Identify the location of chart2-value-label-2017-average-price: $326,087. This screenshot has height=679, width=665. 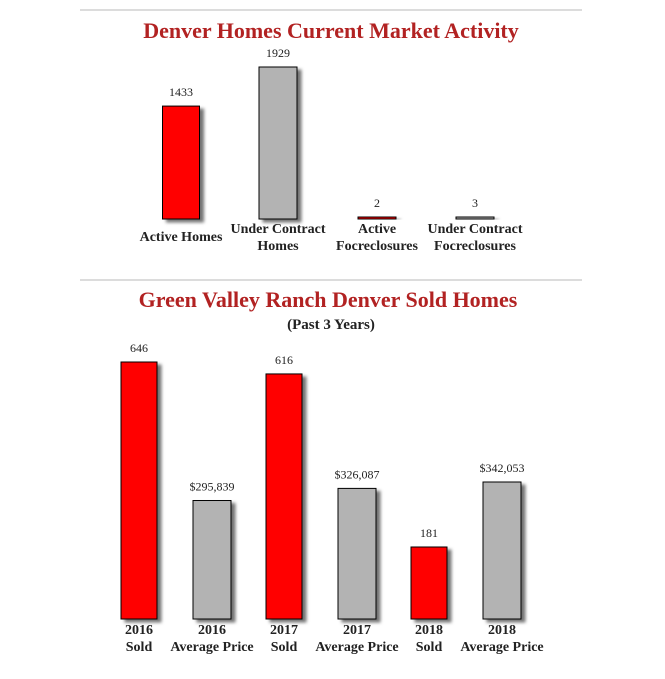
(357, 474).